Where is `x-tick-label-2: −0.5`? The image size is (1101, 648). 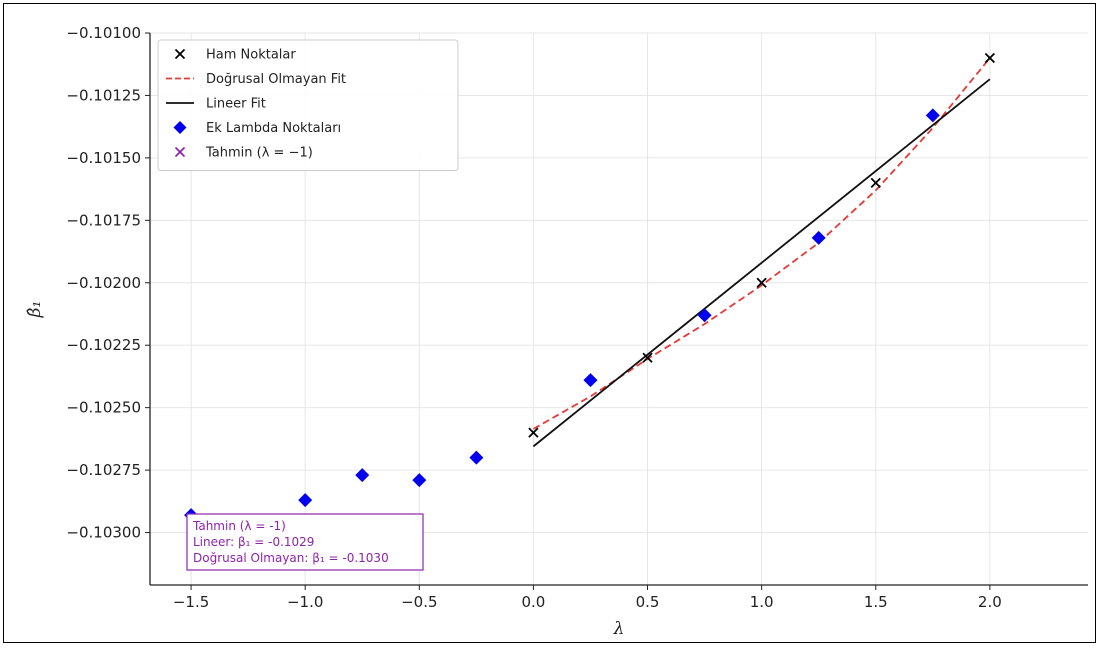 x-tick-label-2: −0.5 is located at coordinates (419, 602).